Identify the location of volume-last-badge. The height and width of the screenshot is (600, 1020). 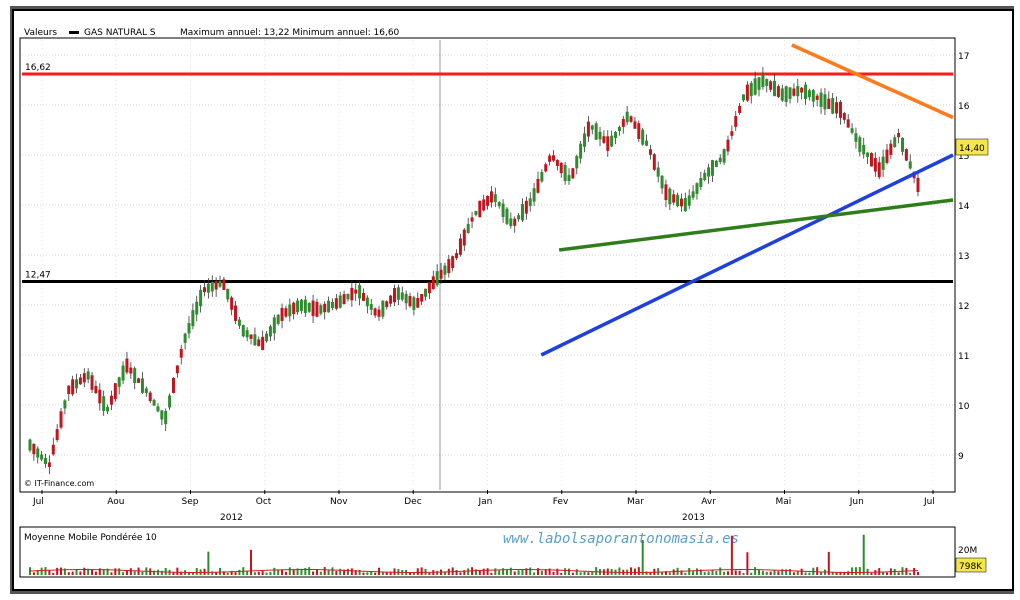
(971, 565).